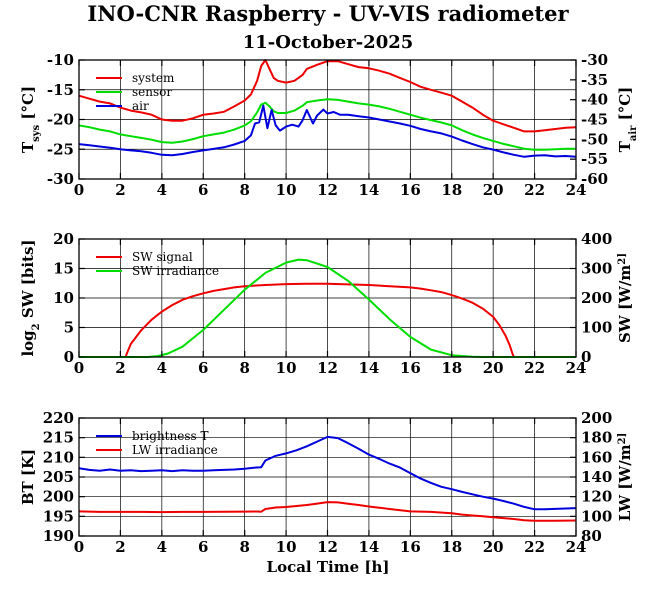  Describe the element at coordinates (586, 357) in the screenshot. I see `y-right-tick-label: 0` at that location.